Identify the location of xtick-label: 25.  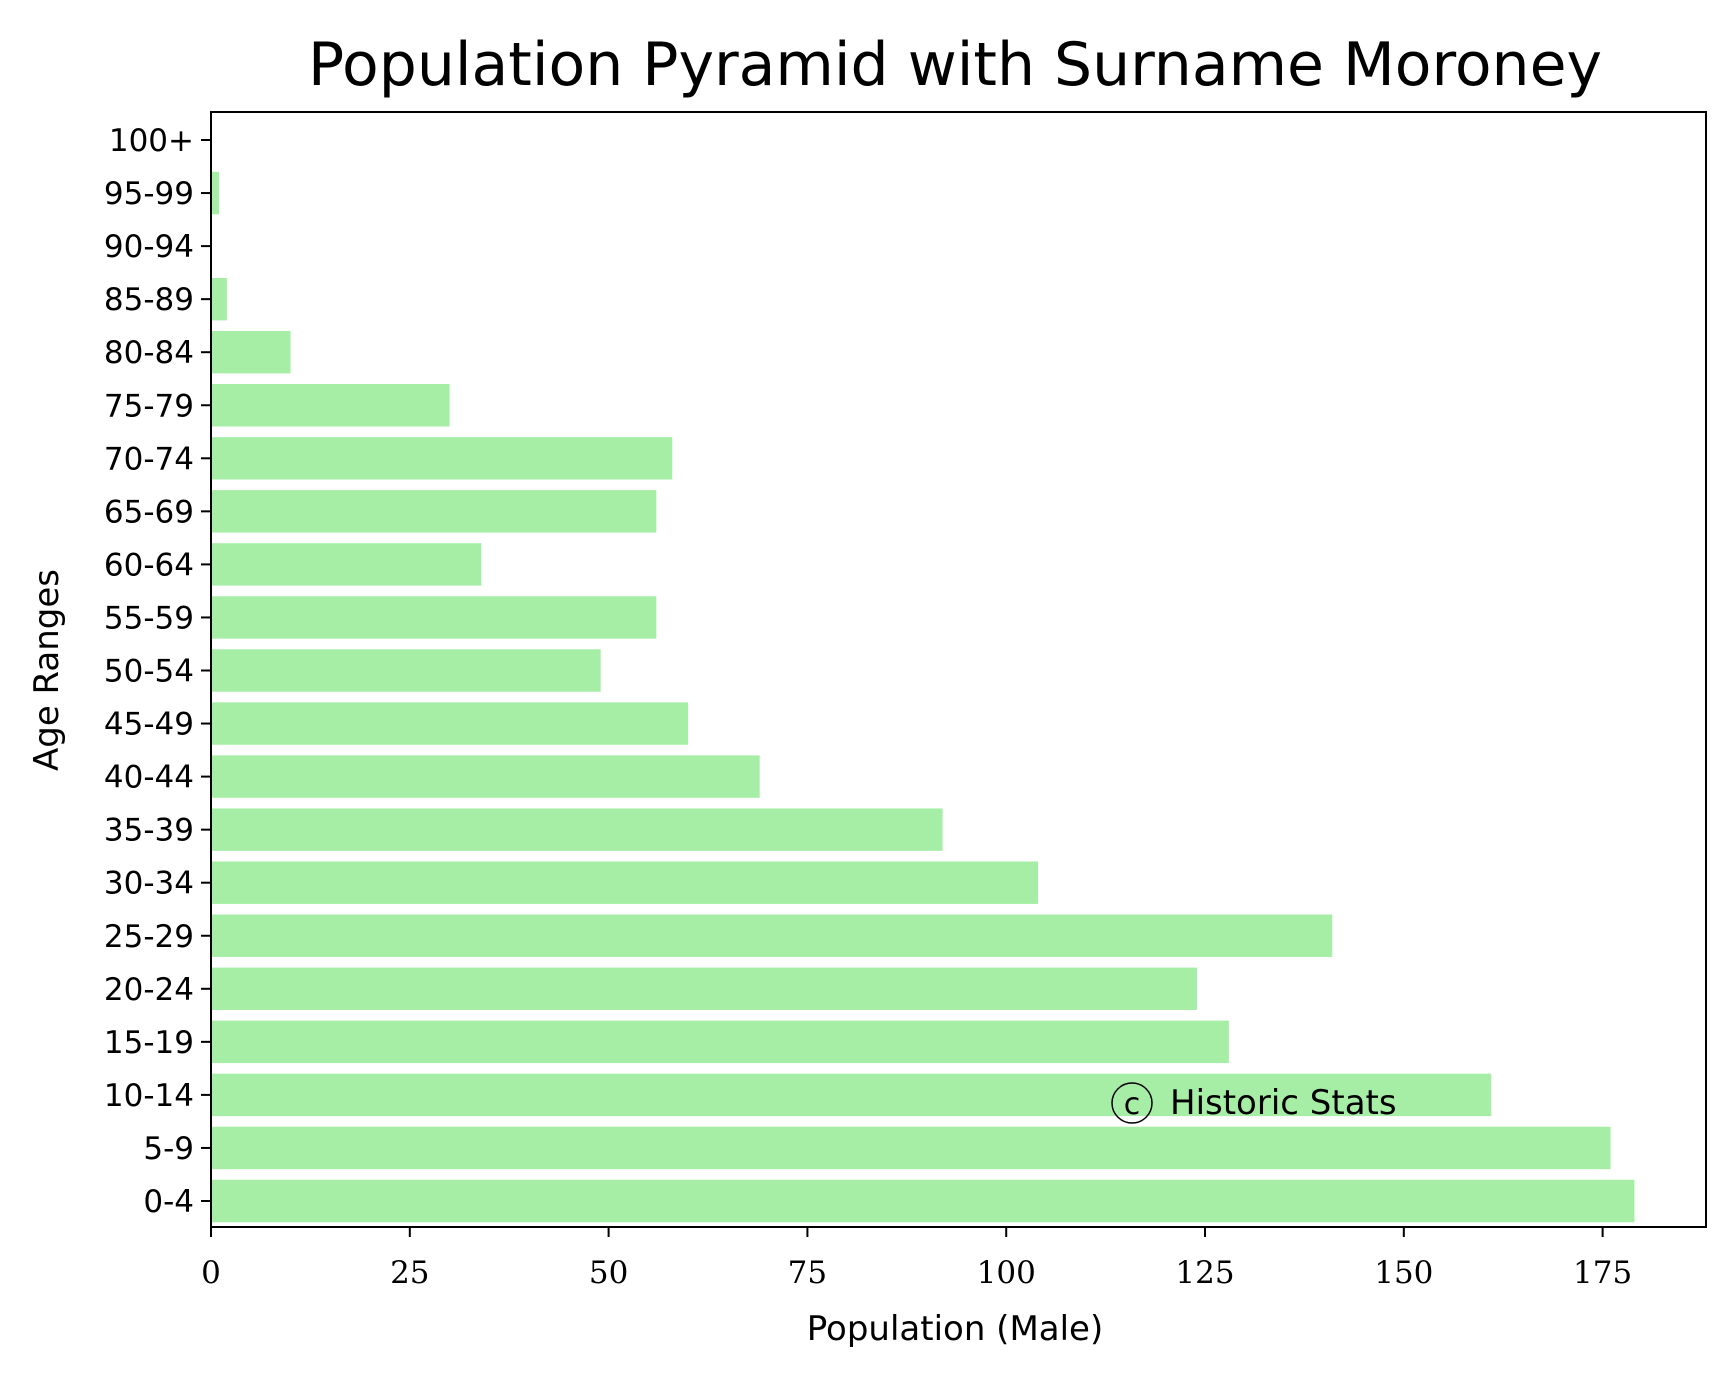
(409, 1273).